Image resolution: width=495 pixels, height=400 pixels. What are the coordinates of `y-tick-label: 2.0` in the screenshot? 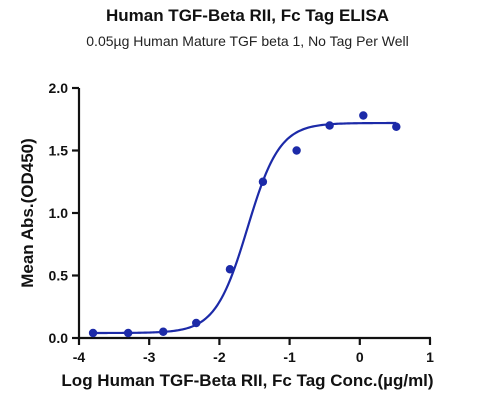 It's located at (59, 88).